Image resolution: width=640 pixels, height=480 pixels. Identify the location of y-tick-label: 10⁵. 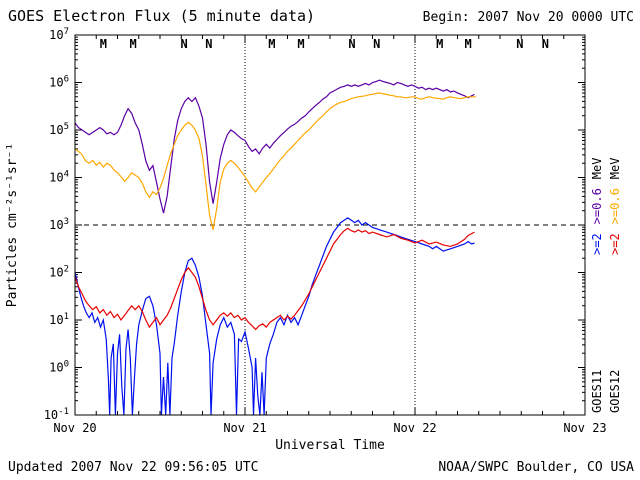
(59, 129).